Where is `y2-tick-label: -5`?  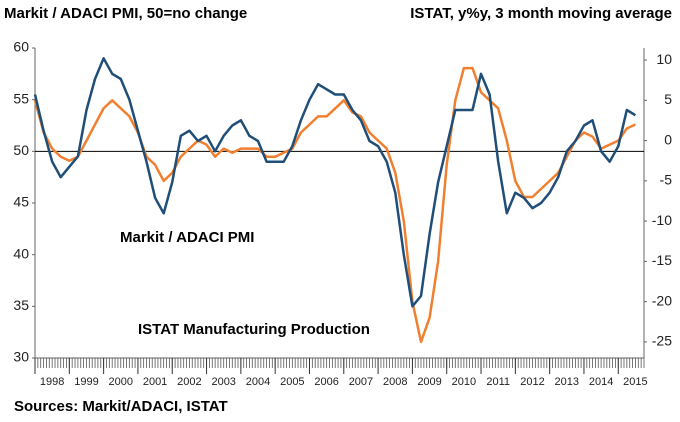 y2-tick-label: -5 is located at coordinates (666, 180).